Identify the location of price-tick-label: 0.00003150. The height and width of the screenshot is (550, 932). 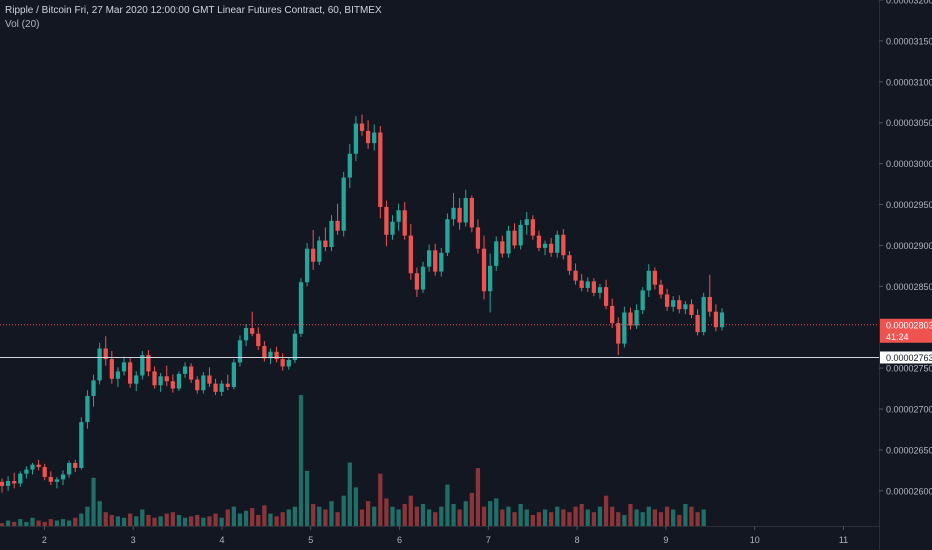
(909, 41).